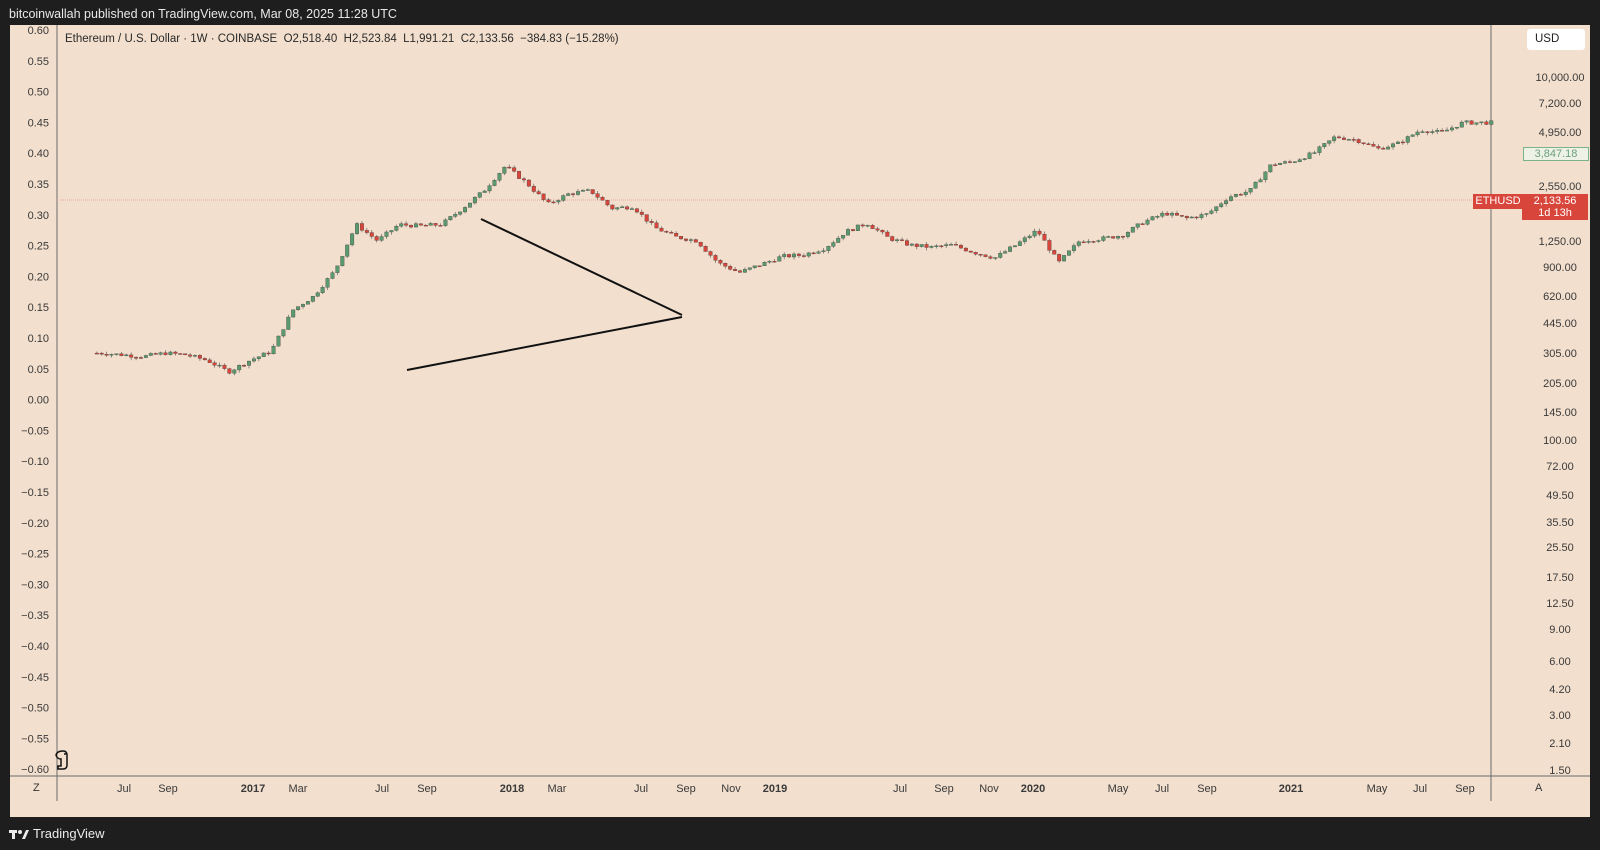  Describe the element at coordinates (35, 431) in the screenshot. I see `left-axis-label: −0.05` at that location.